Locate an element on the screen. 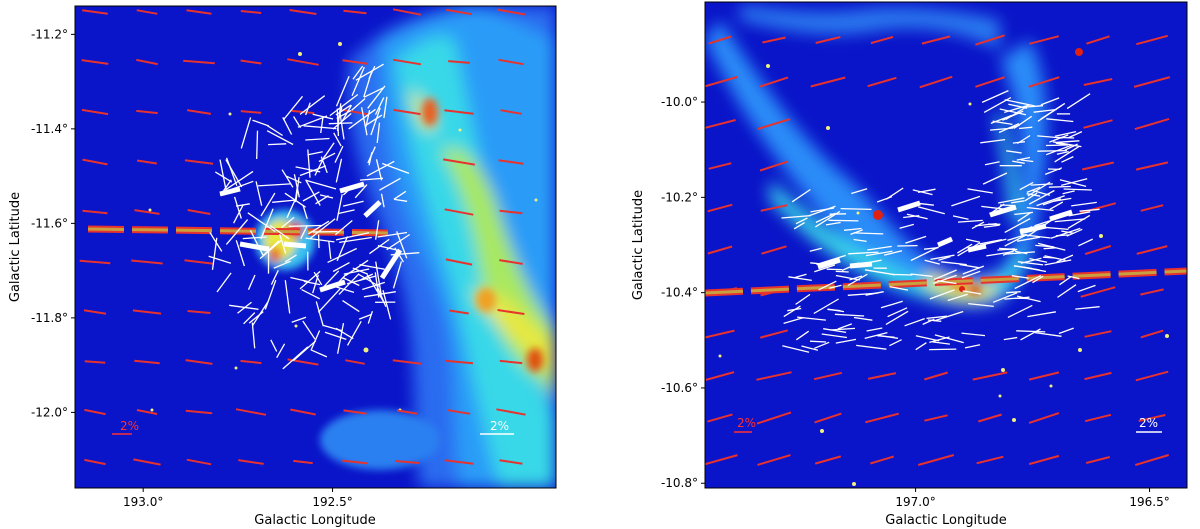  right-y-axis-label: Galactic Latitude is located at coordinates (638, 245).